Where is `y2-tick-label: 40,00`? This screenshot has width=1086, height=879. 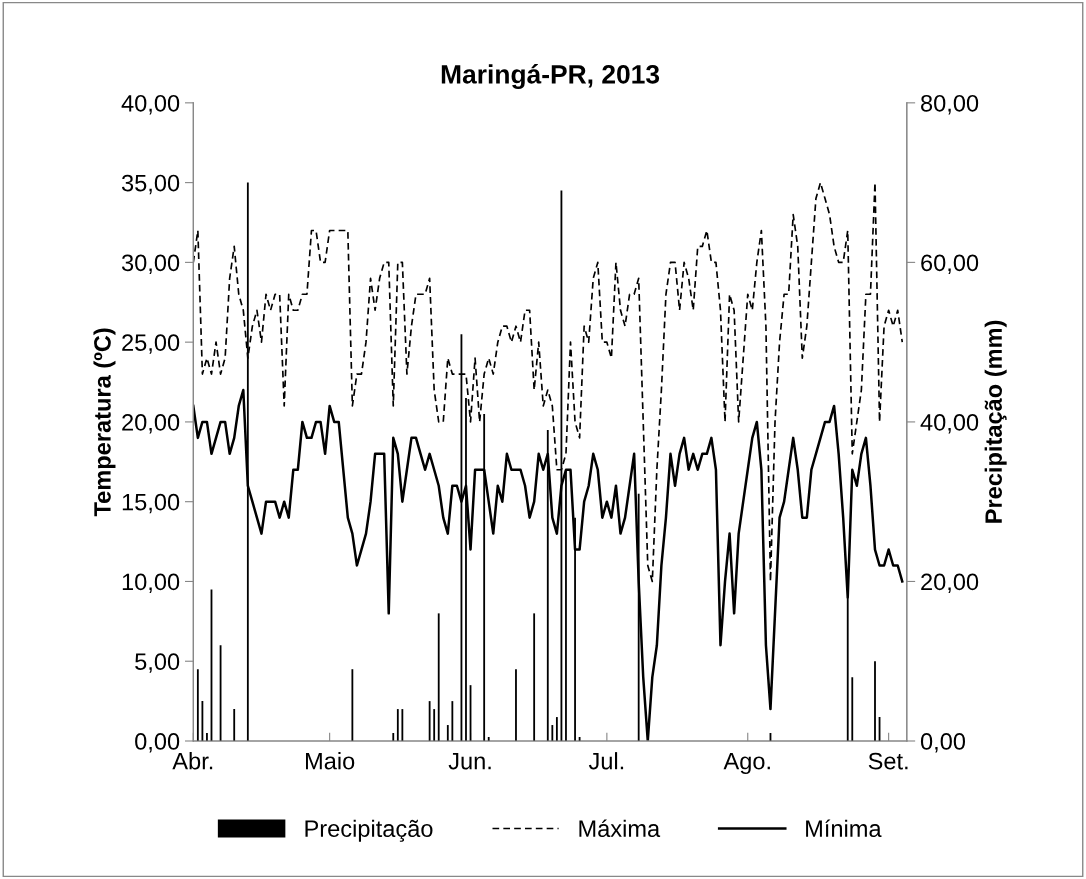
y2-tick-label: 40,00 is located at coordinates (949, 423).